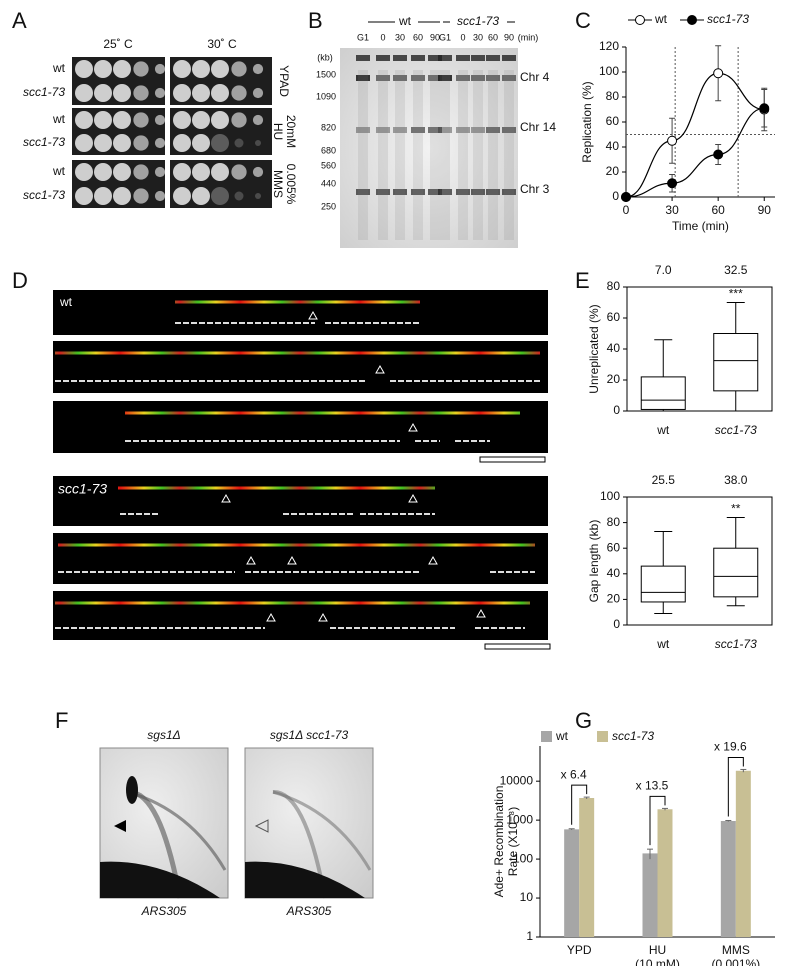 Image resolution: width=800 pixels, height=966 pixels. I want to click on size-marker: 250, so click(328, 206).